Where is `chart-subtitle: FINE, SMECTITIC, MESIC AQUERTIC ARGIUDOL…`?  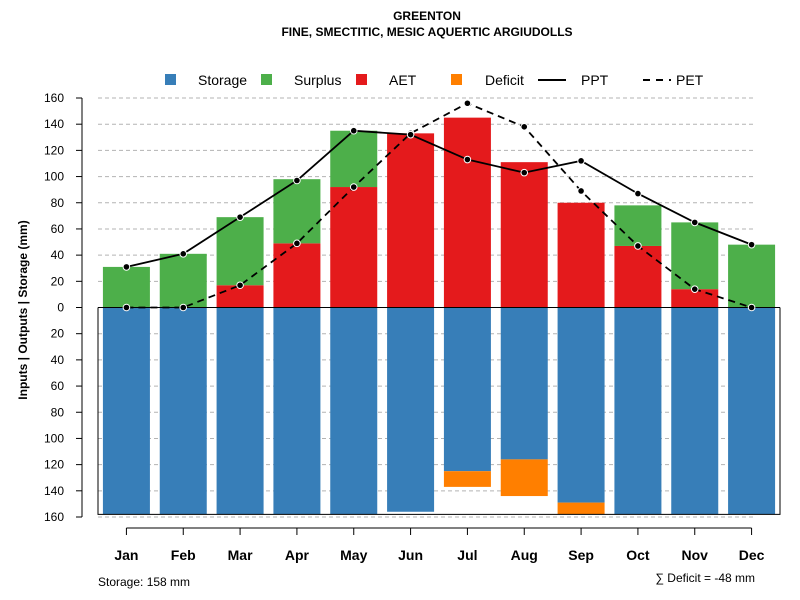
chart-subtitle: FINE, SMECTITIC, MESIC AQUERTIC ARGIUDOL… is located at coordinates (426, 32).